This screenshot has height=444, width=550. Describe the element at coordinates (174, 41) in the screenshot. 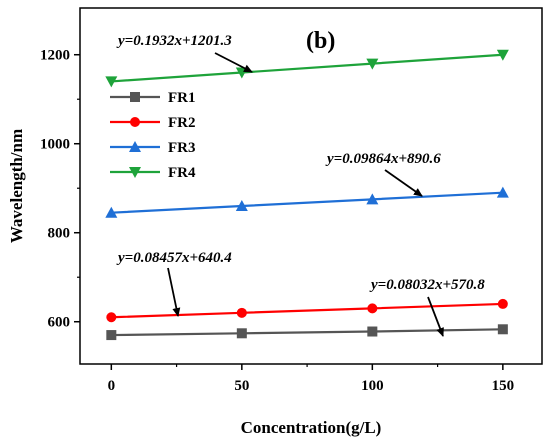

I see `annotation-fr4: y=0.1932x+1201.3` at that location.